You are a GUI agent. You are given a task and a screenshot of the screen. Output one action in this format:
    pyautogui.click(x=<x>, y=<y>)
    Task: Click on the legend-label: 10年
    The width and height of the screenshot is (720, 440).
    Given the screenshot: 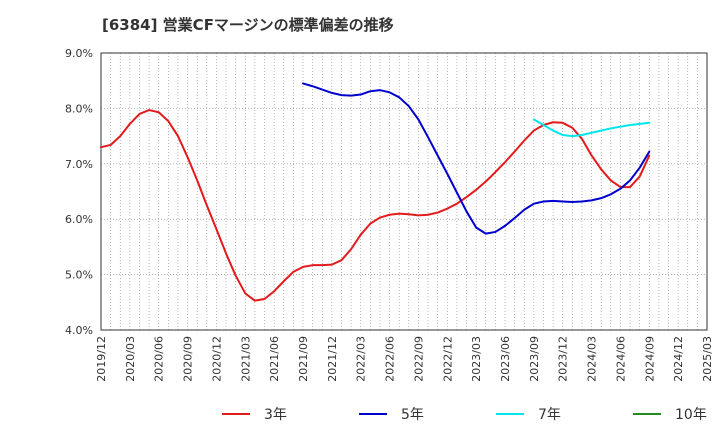 What is the action you would take?
    pyautogui.click(x=691, y=415)
    